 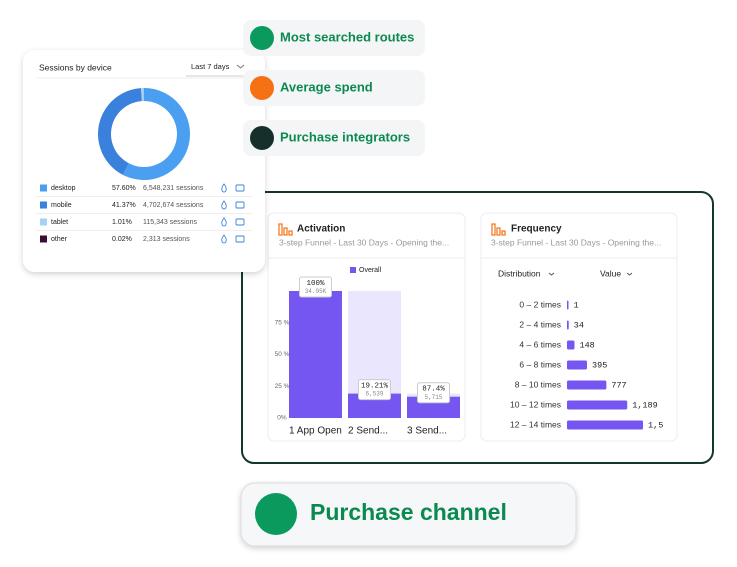 What do you see at coordinates (316, 291) in the screenshot?
I see `count-label: 34.05K` at bounding box center [316, 291].